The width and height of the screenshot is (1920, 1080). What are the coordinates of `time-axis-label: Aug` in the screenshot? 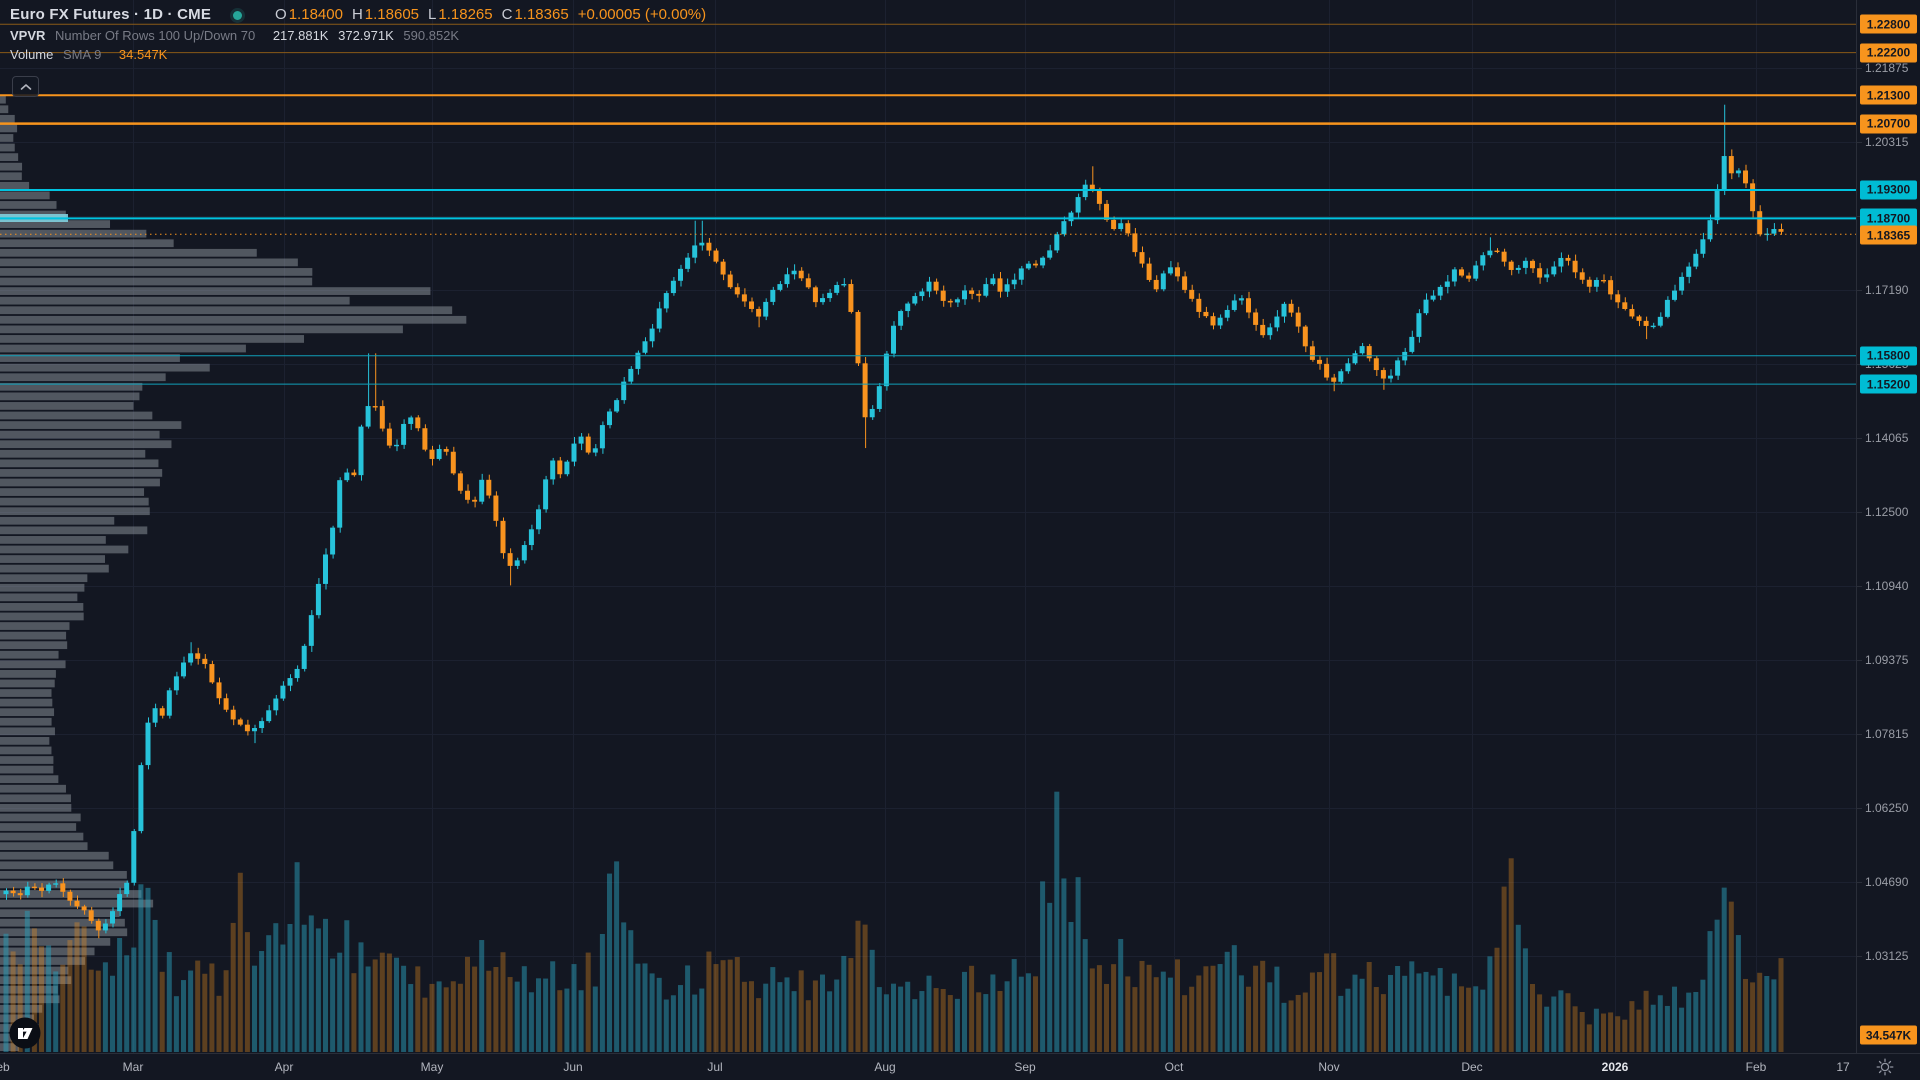 It's located at (885, 1067).